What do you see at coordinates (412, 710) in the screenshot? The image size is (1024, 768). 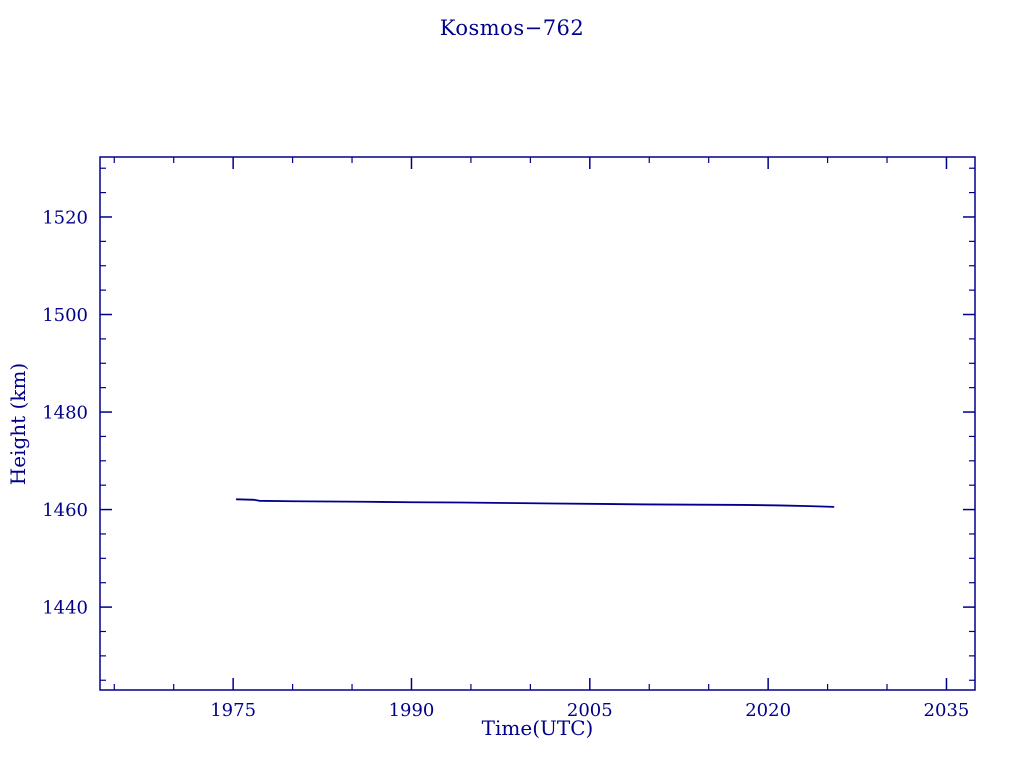 I see `x-tick-label: 1990` at bounding box center [412, 710].